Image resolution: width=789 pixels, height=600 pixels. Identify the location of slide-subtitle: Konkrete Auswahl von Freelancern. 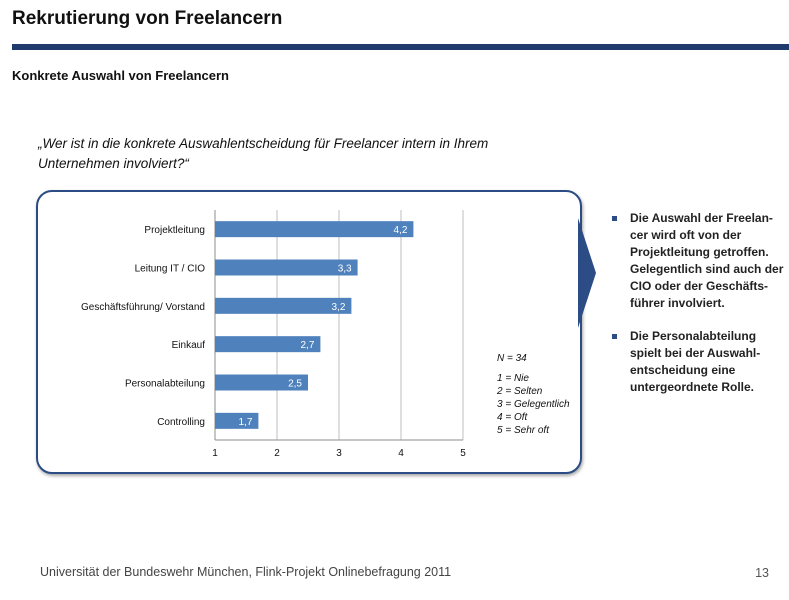
(120, 75).